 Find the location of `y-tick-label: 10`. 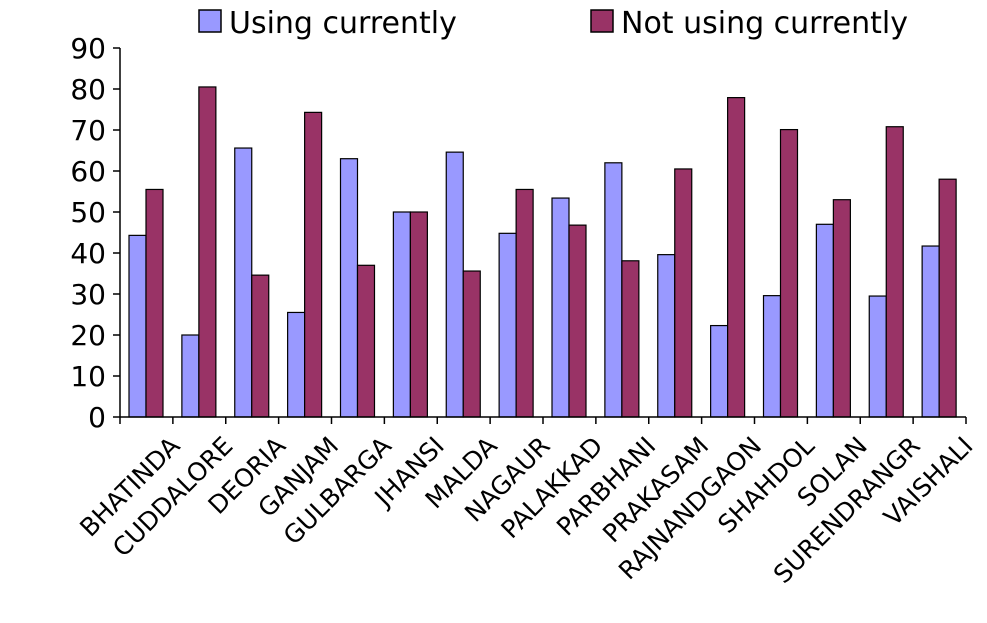

y-tick-label: 10 is located at coordinates (88, 376).